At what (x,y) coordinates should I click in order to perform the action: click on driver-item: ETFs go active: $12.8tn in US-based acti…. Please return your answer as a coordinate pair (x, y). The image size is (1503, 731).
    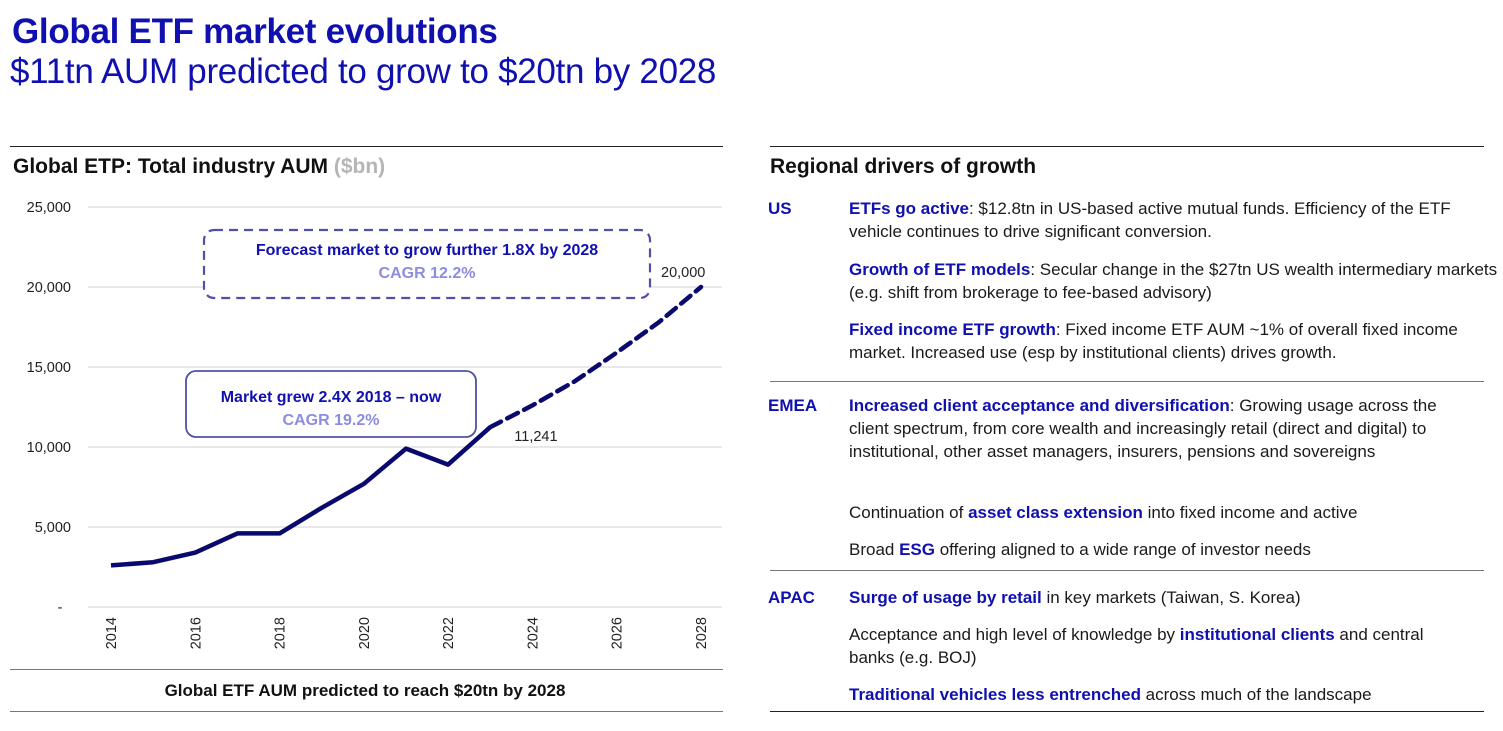
    Looking at the image, I should click on (1150, 220).